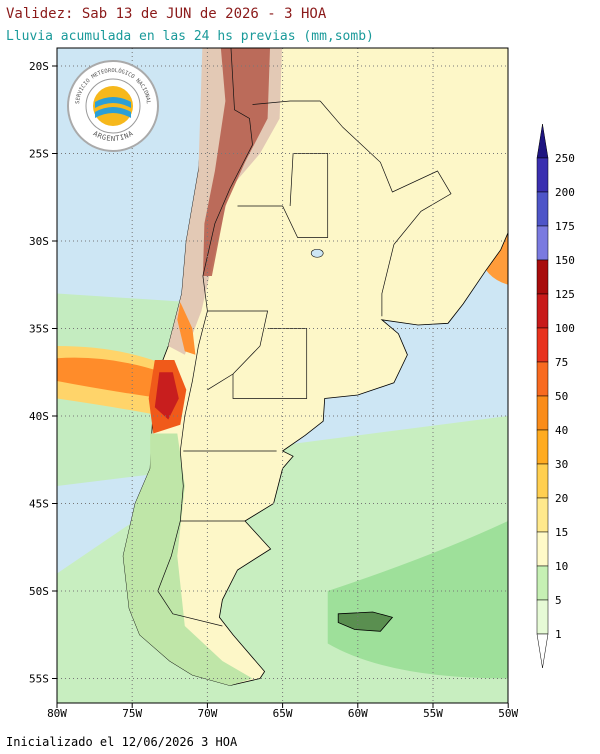  What do you see at coordinates (188, 559) in the screenshot?
I see `land-rain` at bounding box center [188, 559].